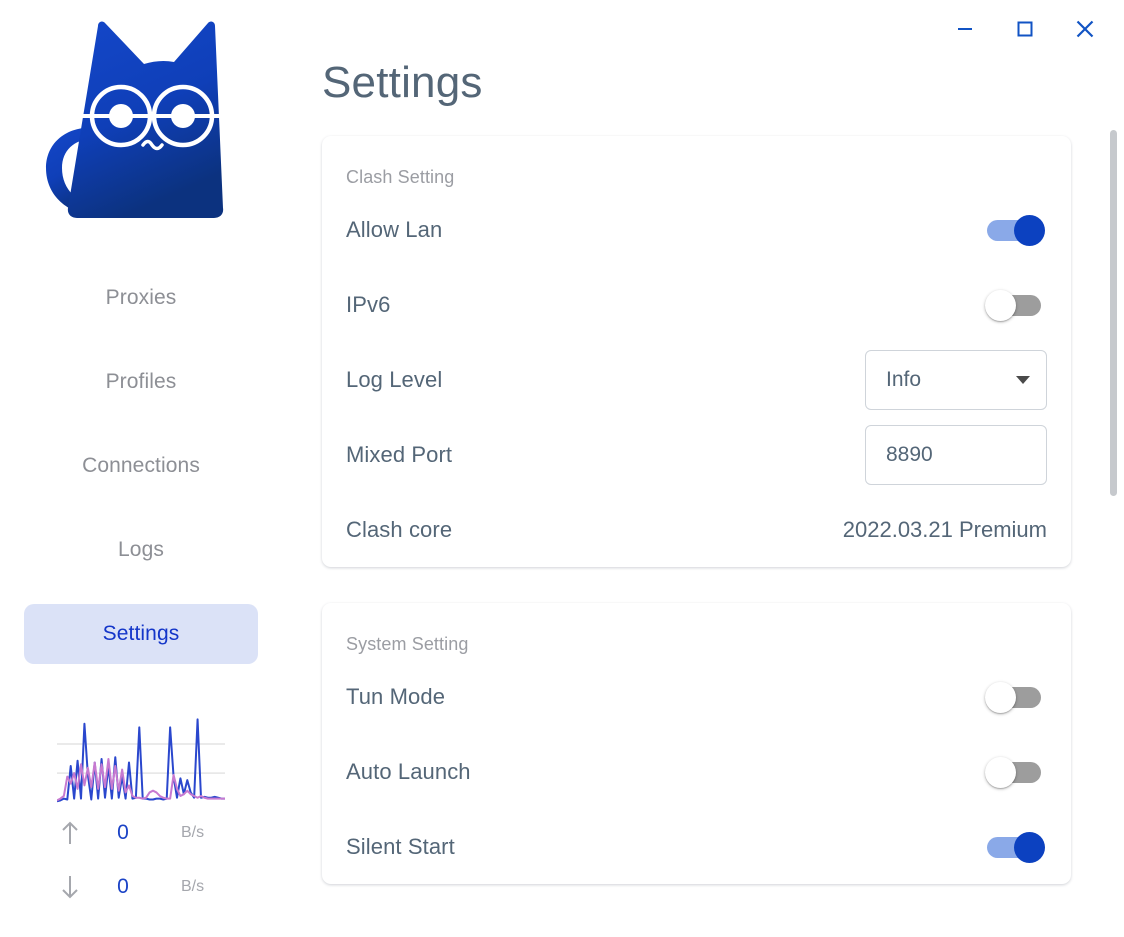 Image resolution: width=1124 pixels, height=937 pixels. Describe the element at coordinates (696, 379) in the screenshot. I see `setting-row-log-level: Log Level Info` at that location.